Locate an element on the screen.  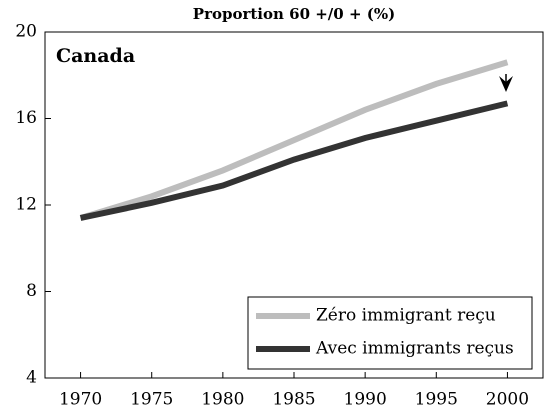
chart-title: Proportion 60 +/0 + (%) is located at coordinates (294, 14).